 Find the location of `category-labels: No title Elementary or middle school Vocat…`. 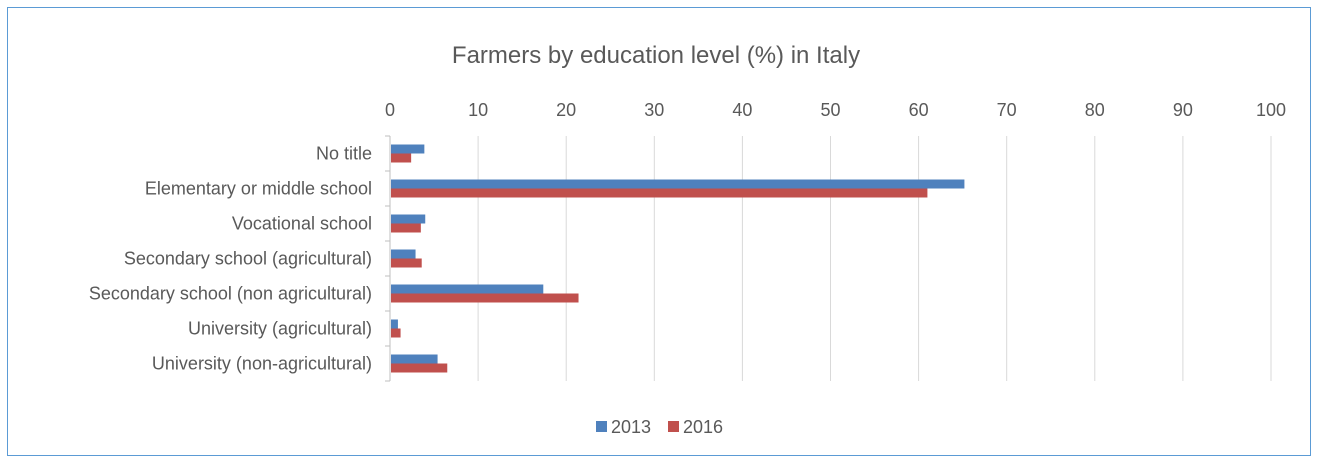

category-labels: No title Elementary or middle school Vocat… is located at coordinates (230, 259).